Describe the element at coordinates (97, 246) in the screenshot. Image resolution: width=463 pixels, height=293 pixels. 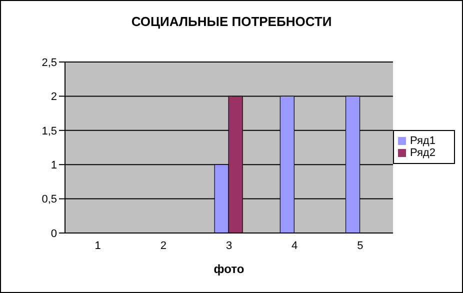
I see `x-tick-label: 1` at that location.